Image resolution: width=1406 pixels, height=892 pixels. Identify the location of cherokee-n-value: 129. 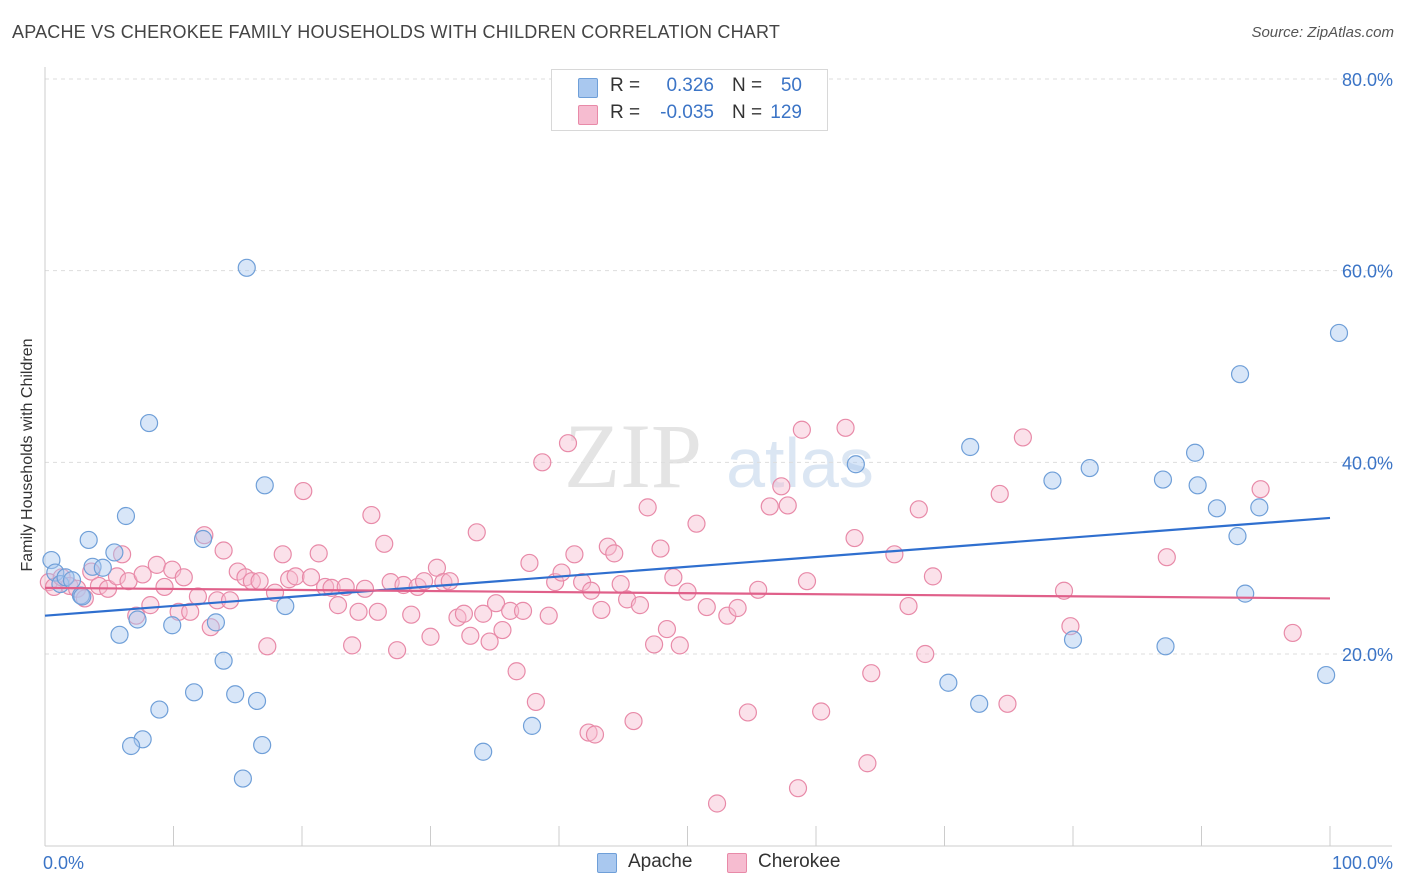
(786, 112).